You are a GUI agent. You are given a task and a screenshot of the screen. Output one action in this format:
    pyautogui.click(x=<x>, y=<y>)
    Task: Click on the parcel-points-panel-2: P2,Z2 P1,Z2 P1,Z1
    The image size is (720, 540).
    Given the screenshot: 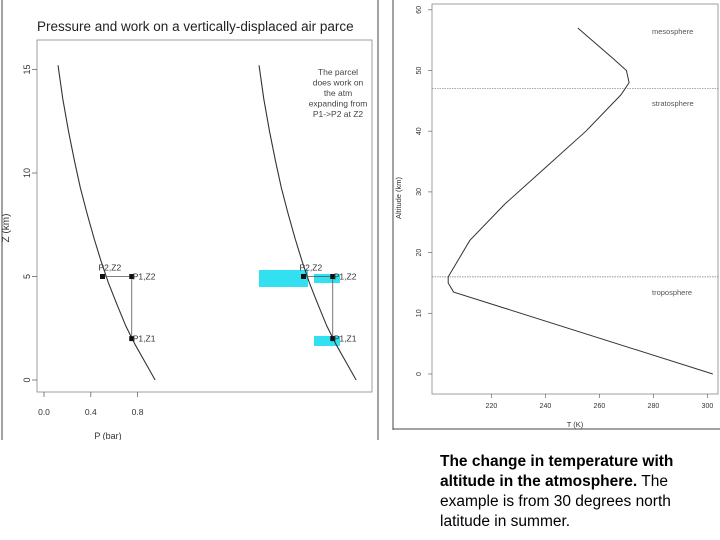 What is the action you would take?
    pyautogui.click(x=328, y=303)
    